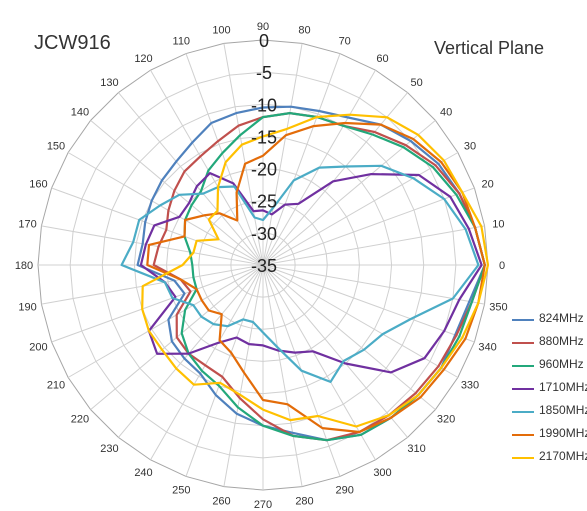 This screenshot has width=587, height=511. What do you see at coordinates (109, 83) in the screenshot?
I see `angle-tick-label: 130` at bounding box center [109, 83].